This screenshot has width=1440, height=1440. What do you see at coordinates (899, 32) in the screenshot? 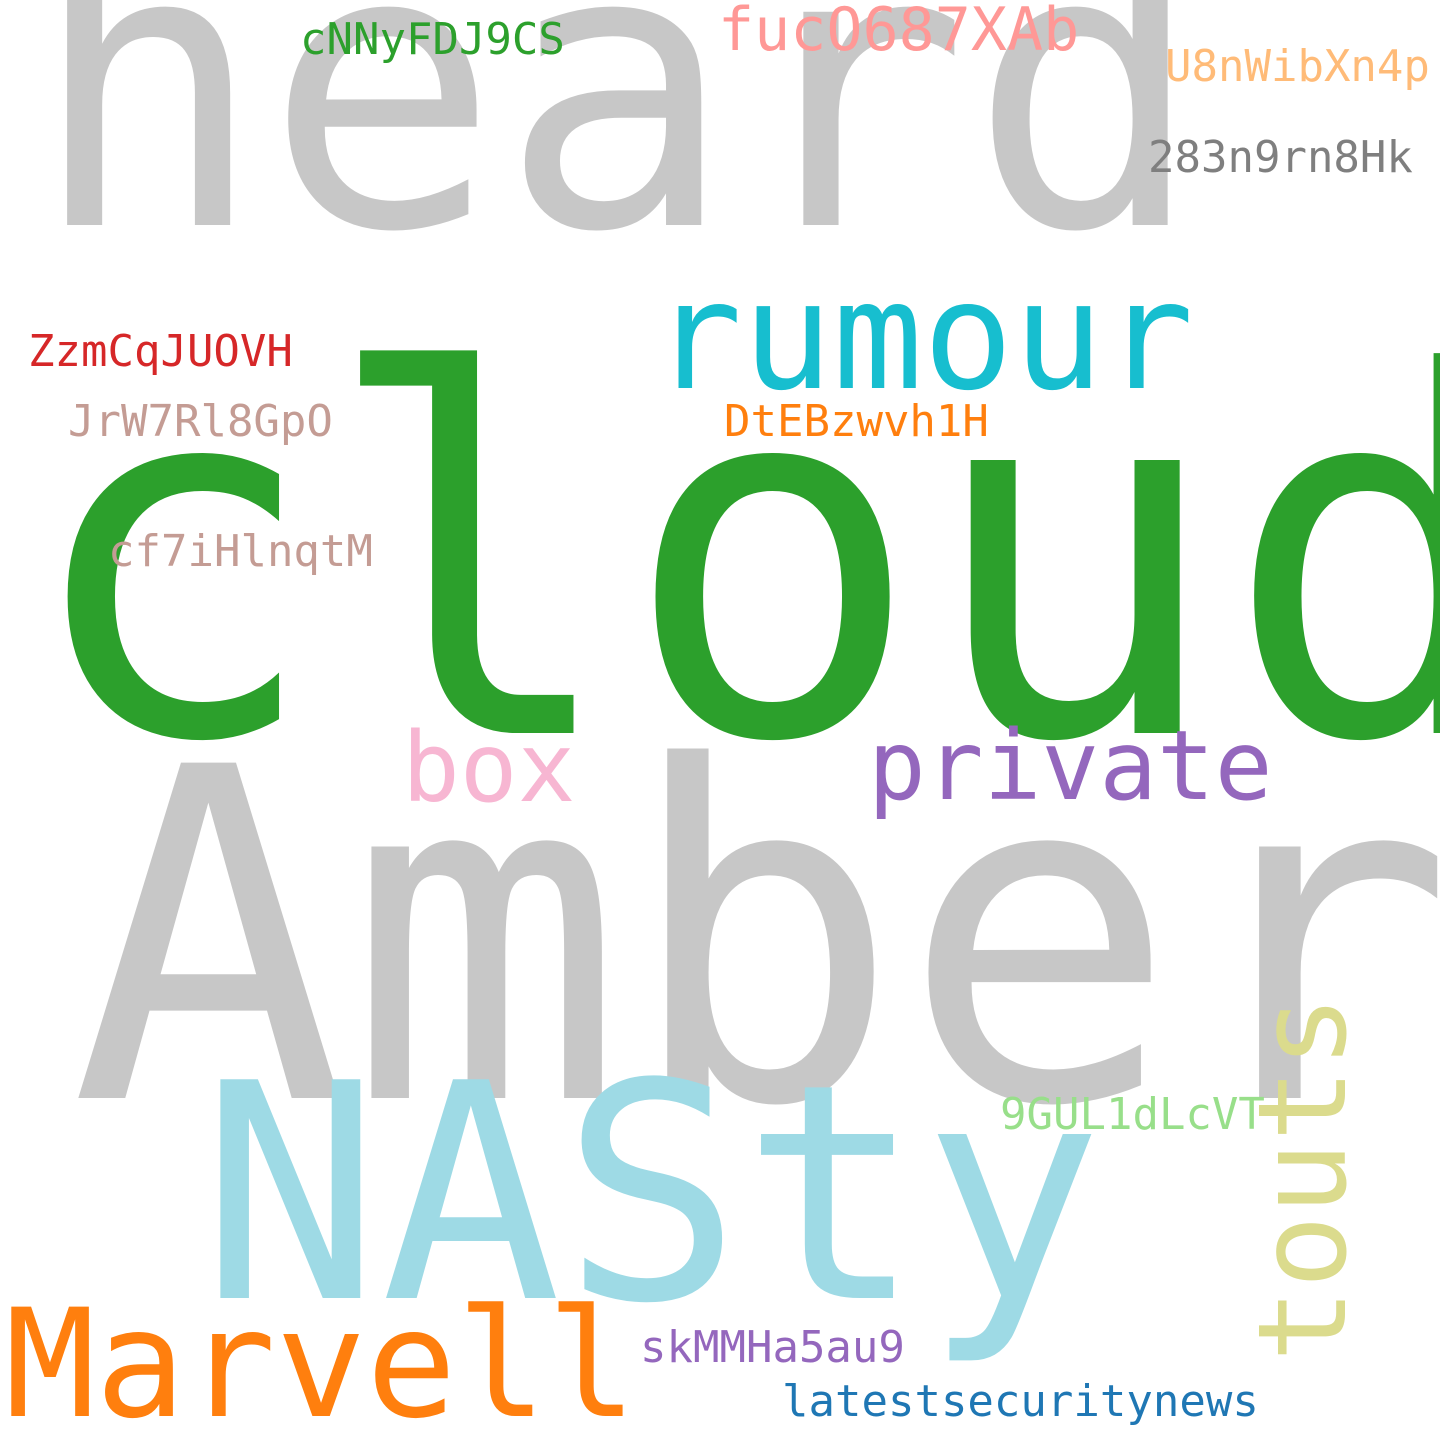
I see `word-fuco687xab: fucO687XAb` at bounding box center [899, 32].